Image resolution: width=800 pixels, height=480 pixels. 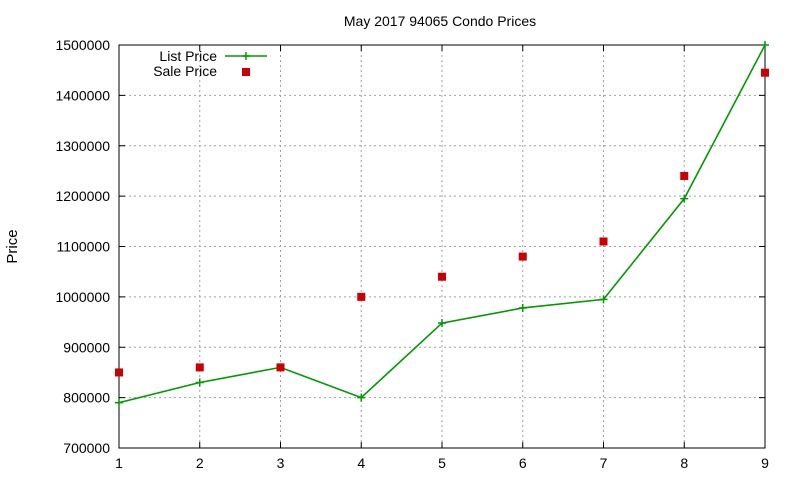 I want to click on x-tick-label: 4, so click(x=361, y=463).